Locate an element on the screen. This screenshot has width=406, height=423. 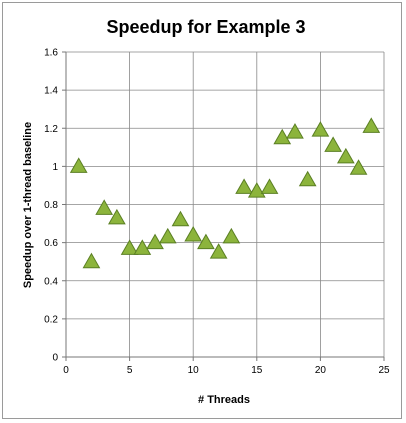
y-tick-label: 0.8 is located at coordinates (51, 205).